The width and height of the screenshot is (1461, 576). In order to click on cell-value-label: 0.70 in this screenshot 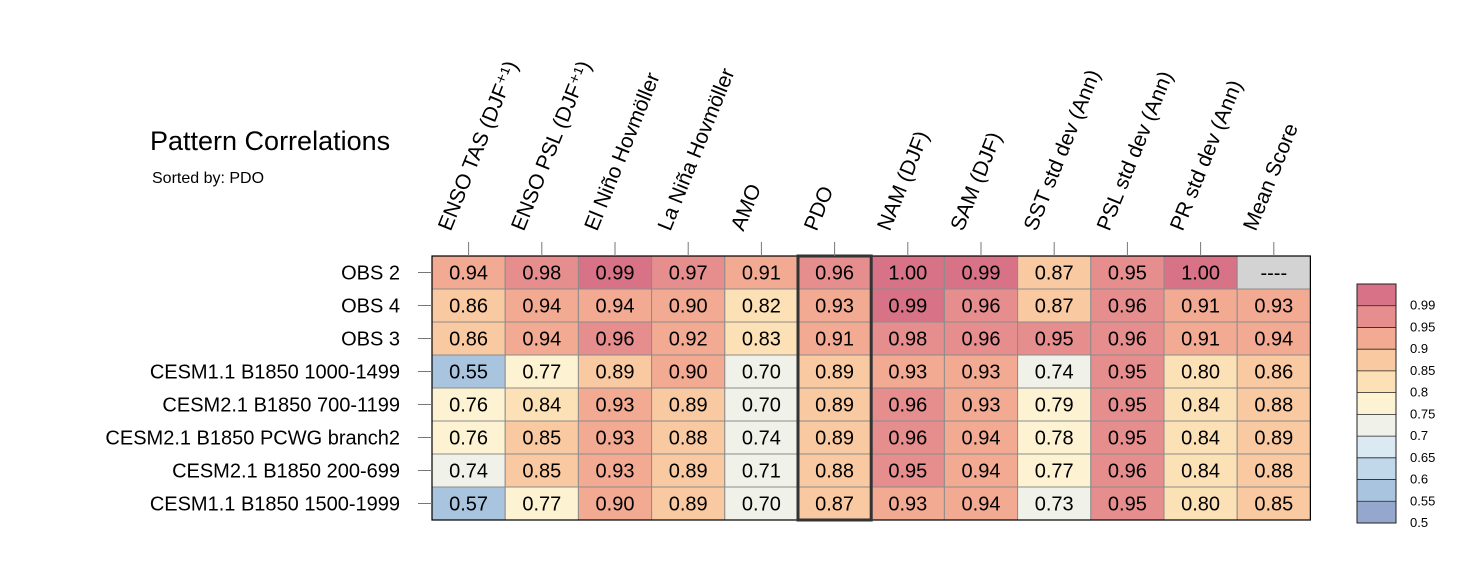, I will do `click(761, 406)`.